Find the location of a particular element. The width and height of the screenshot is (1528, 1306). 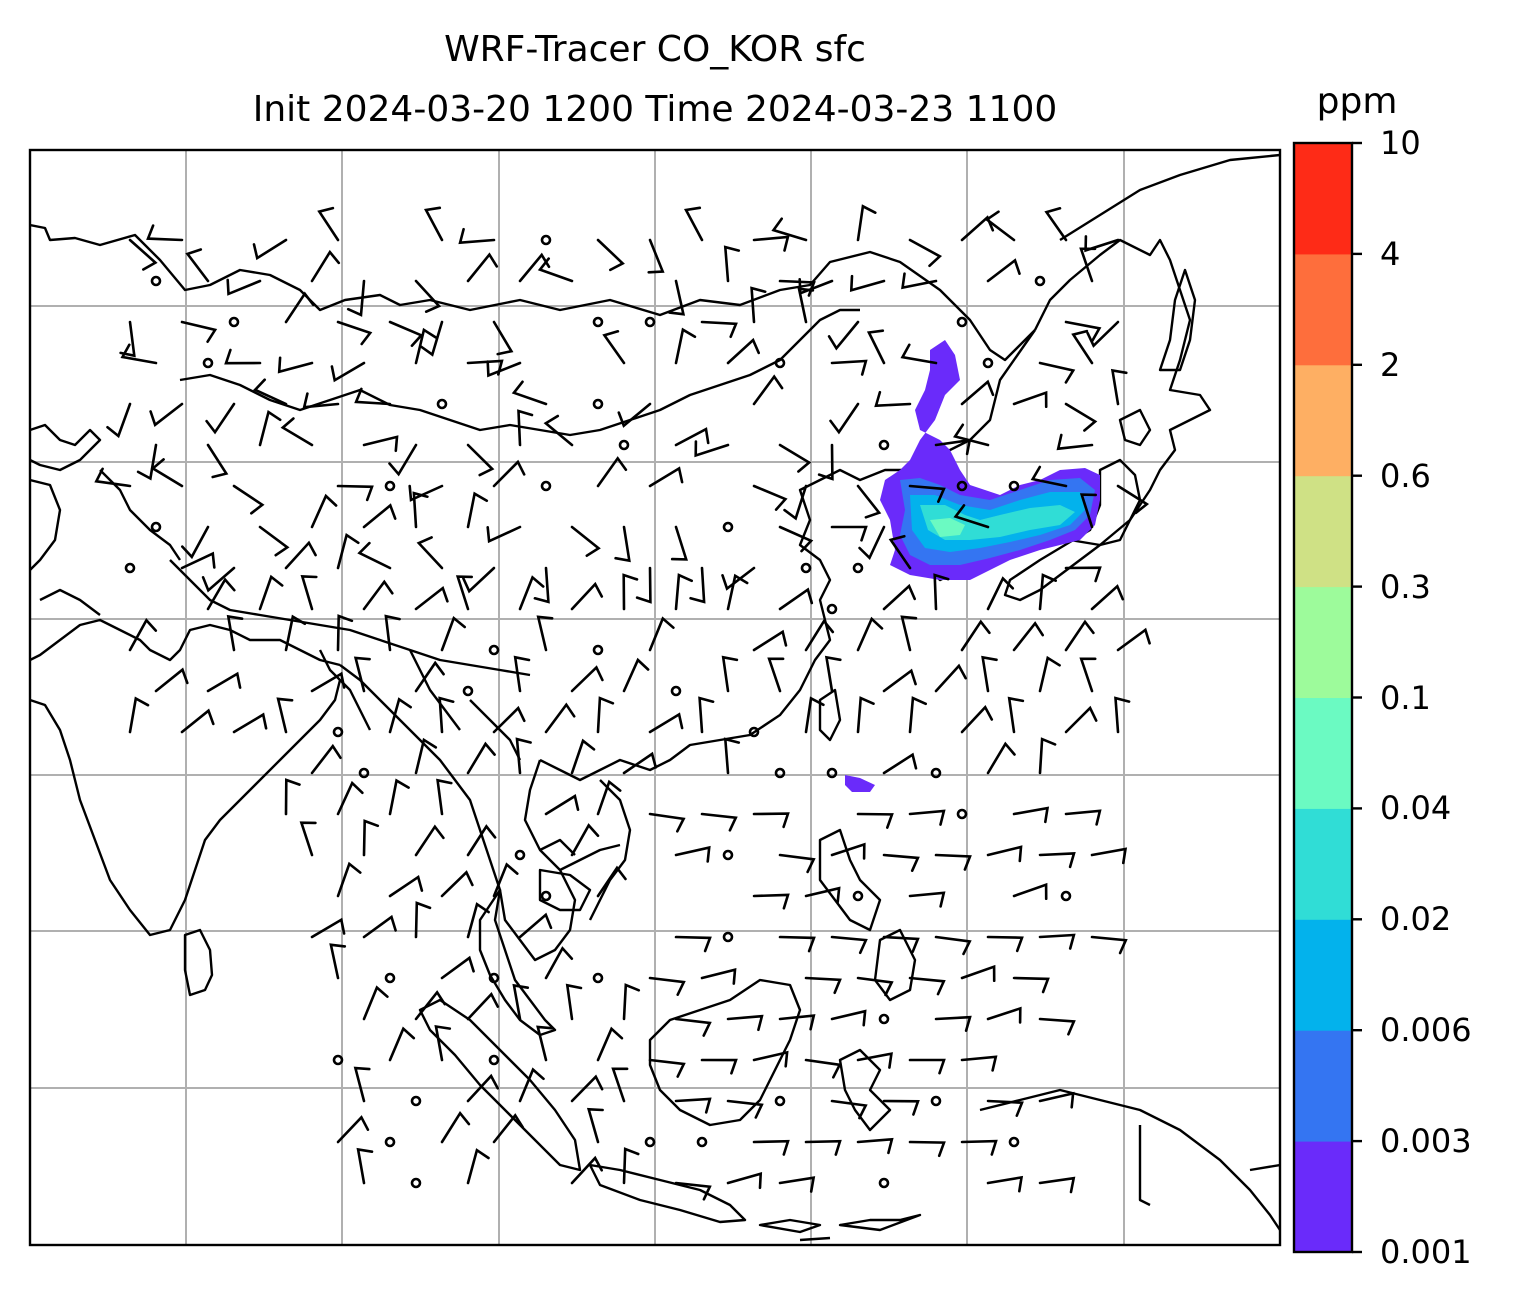

colorbar-unit-label: ppm is located at coordinates (1357, 101).